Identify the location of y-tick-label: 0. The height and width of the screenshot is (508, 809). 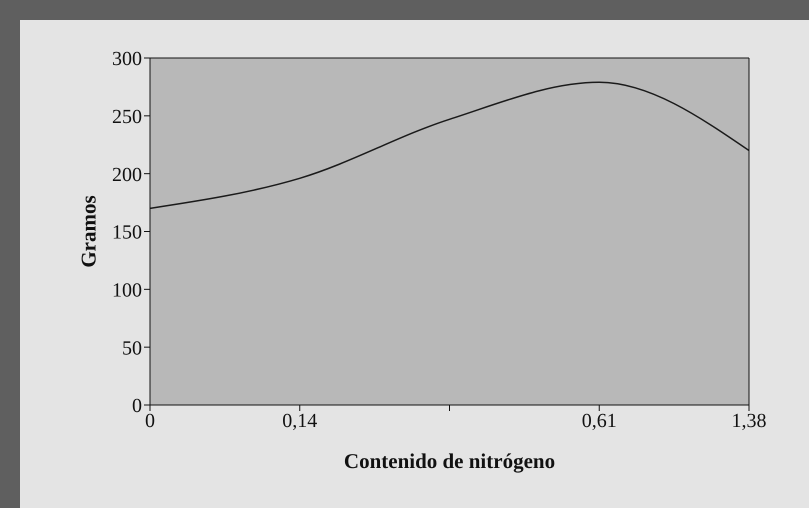
(137, 406).